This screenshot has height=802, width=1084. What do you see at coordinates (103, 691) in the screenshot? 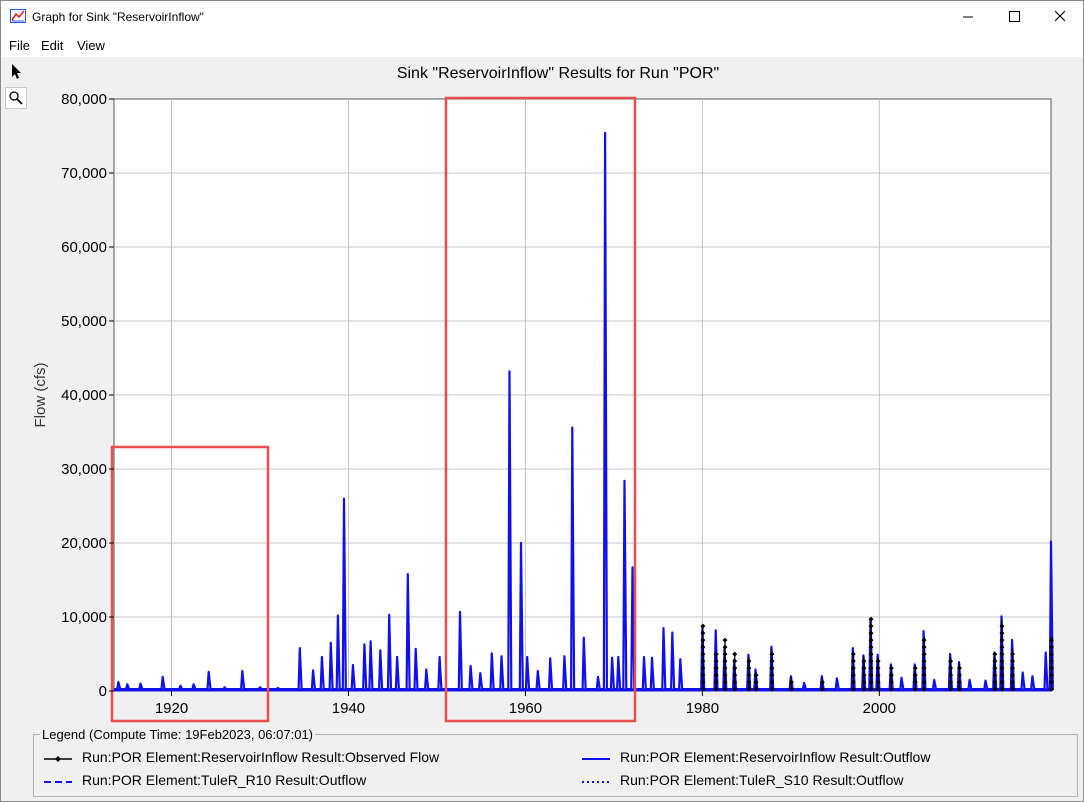
I see `y-tick-label: 0` at bounding box center [103, 691].